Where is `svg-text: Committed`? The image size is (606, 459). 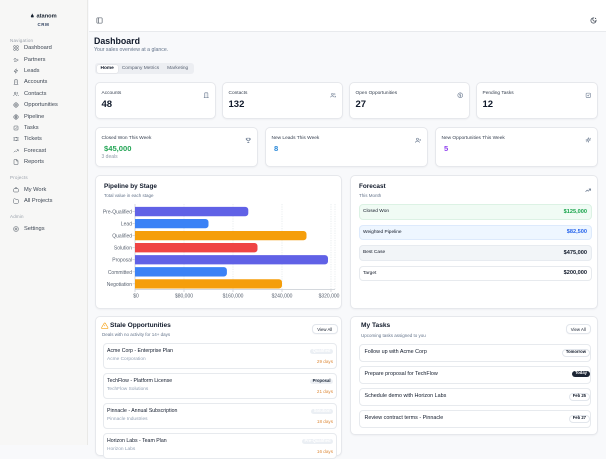
svg-text: Committed is located at coordinates (120, 273).